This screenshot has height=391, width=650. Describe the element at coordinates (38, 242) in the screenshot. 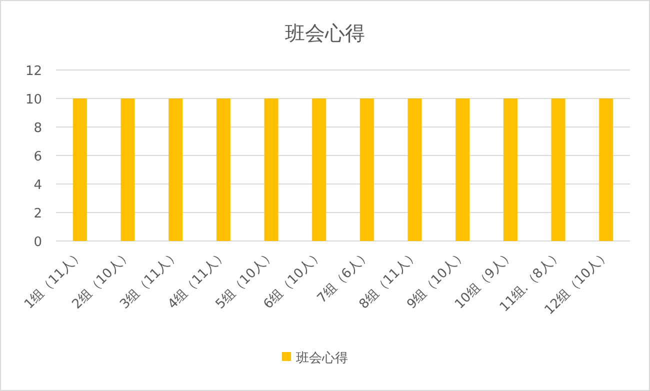

I see `y-tick-label: 0` at that location.